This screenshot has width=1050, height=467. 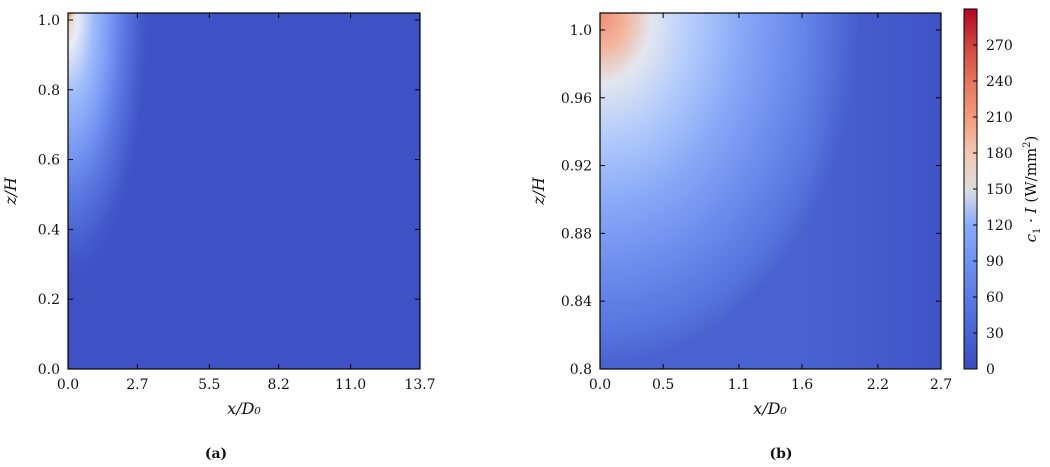 What do you see at coordinates (878, 385) in the screenshot?
I see `x-tick-label: 2.2` at bounding box center [878, 385].